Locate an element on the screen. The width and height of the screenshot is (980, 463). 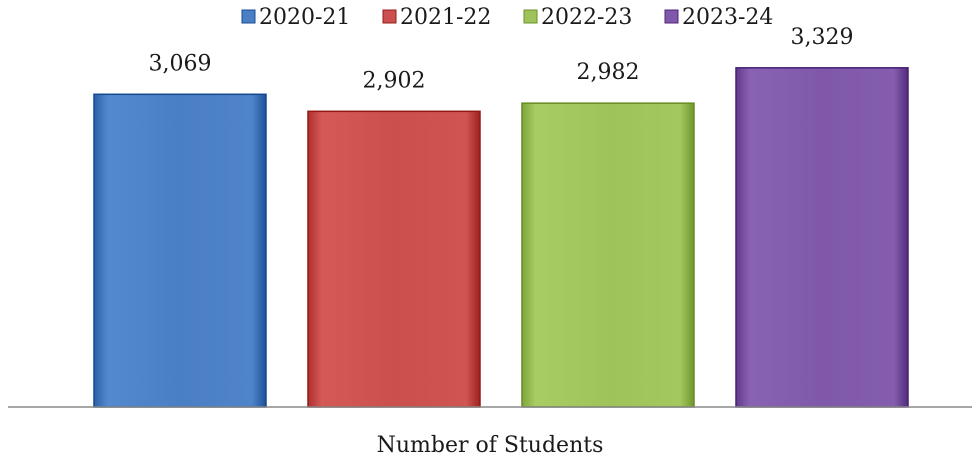
legend: 2020-21 2021-22 2022-23 2023-24 is located at coordinates (507, 17).